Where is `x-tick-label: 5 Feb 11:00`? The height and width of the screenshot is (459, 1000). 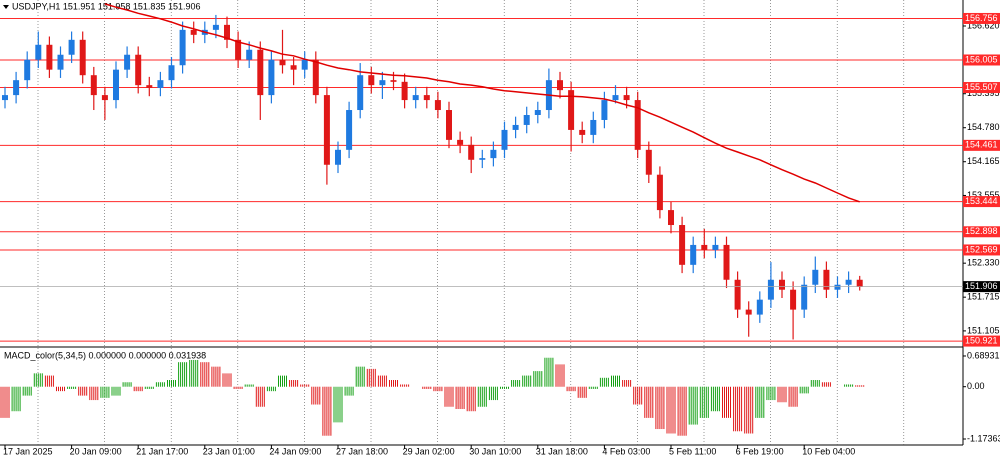
x-tick-label: 5 Feb 11:00 is located at coordinates (692, 451).